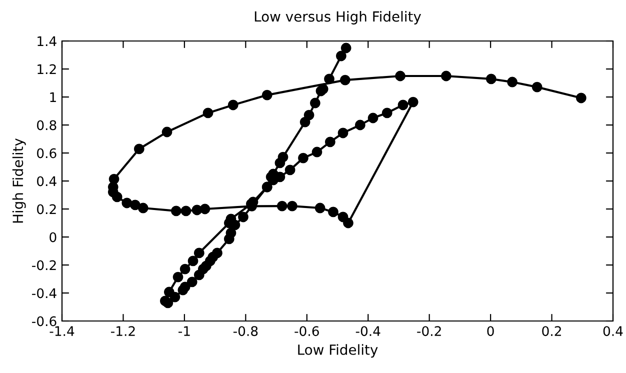  Describe the element at coordinates (47, 41) in the screenshot. I see `y-tick-label: 1.4` at that location.